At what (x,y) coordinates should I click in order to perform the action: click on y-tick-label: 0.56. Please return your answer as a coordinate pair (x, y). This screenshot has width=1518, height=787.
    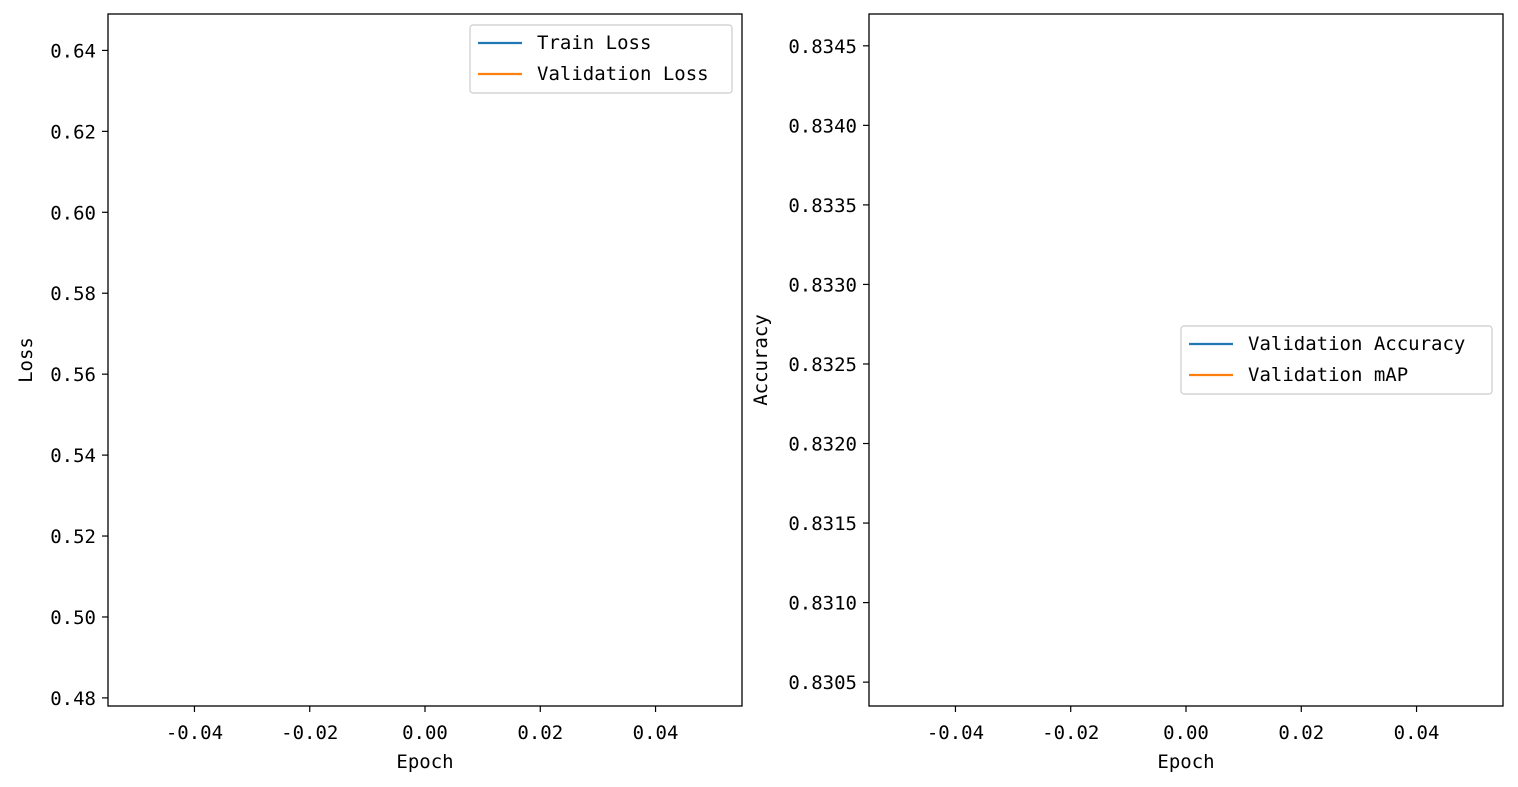
    Looking at the image, I should click on (73, 375).